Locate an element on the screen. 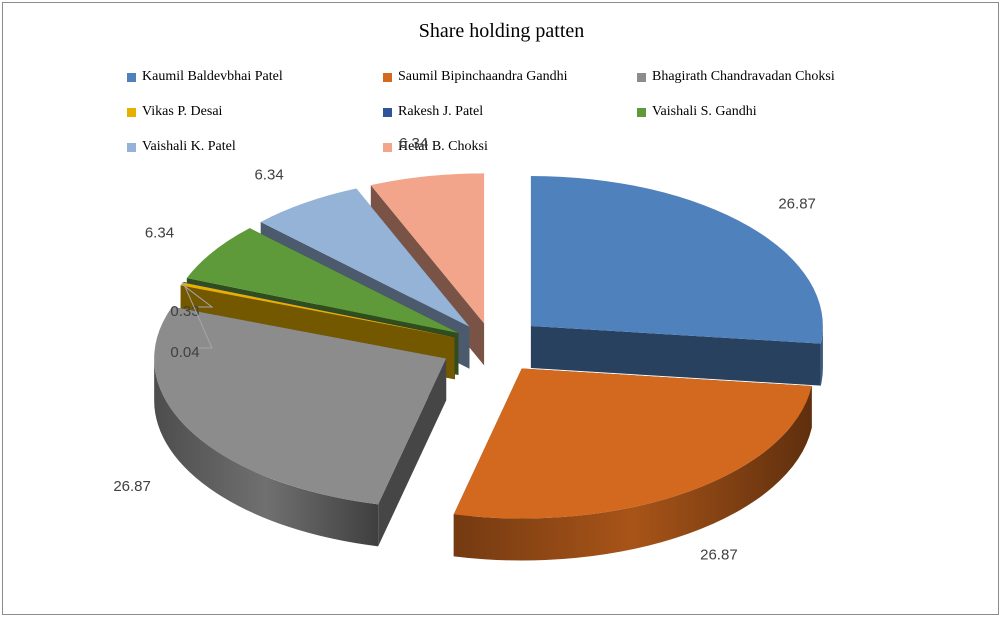 This screenshot has height=619, width=1003. data-label-rakesh: 0.04 is located at coordinates (184, 352).